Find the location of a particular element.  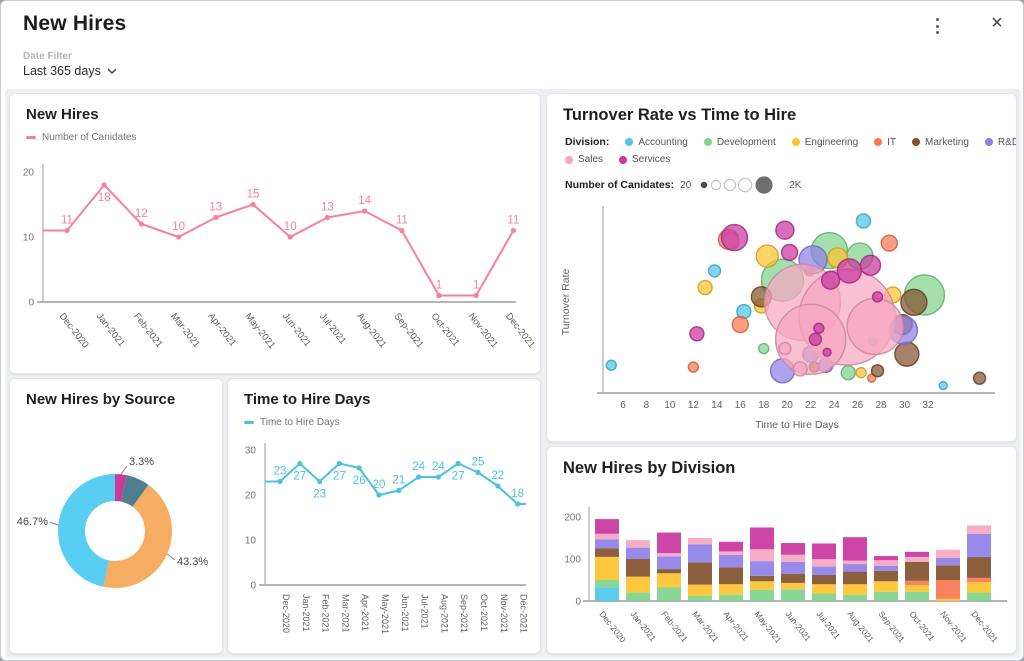

legend-item-engineering: Engineering is located at coordinates (824, 142).